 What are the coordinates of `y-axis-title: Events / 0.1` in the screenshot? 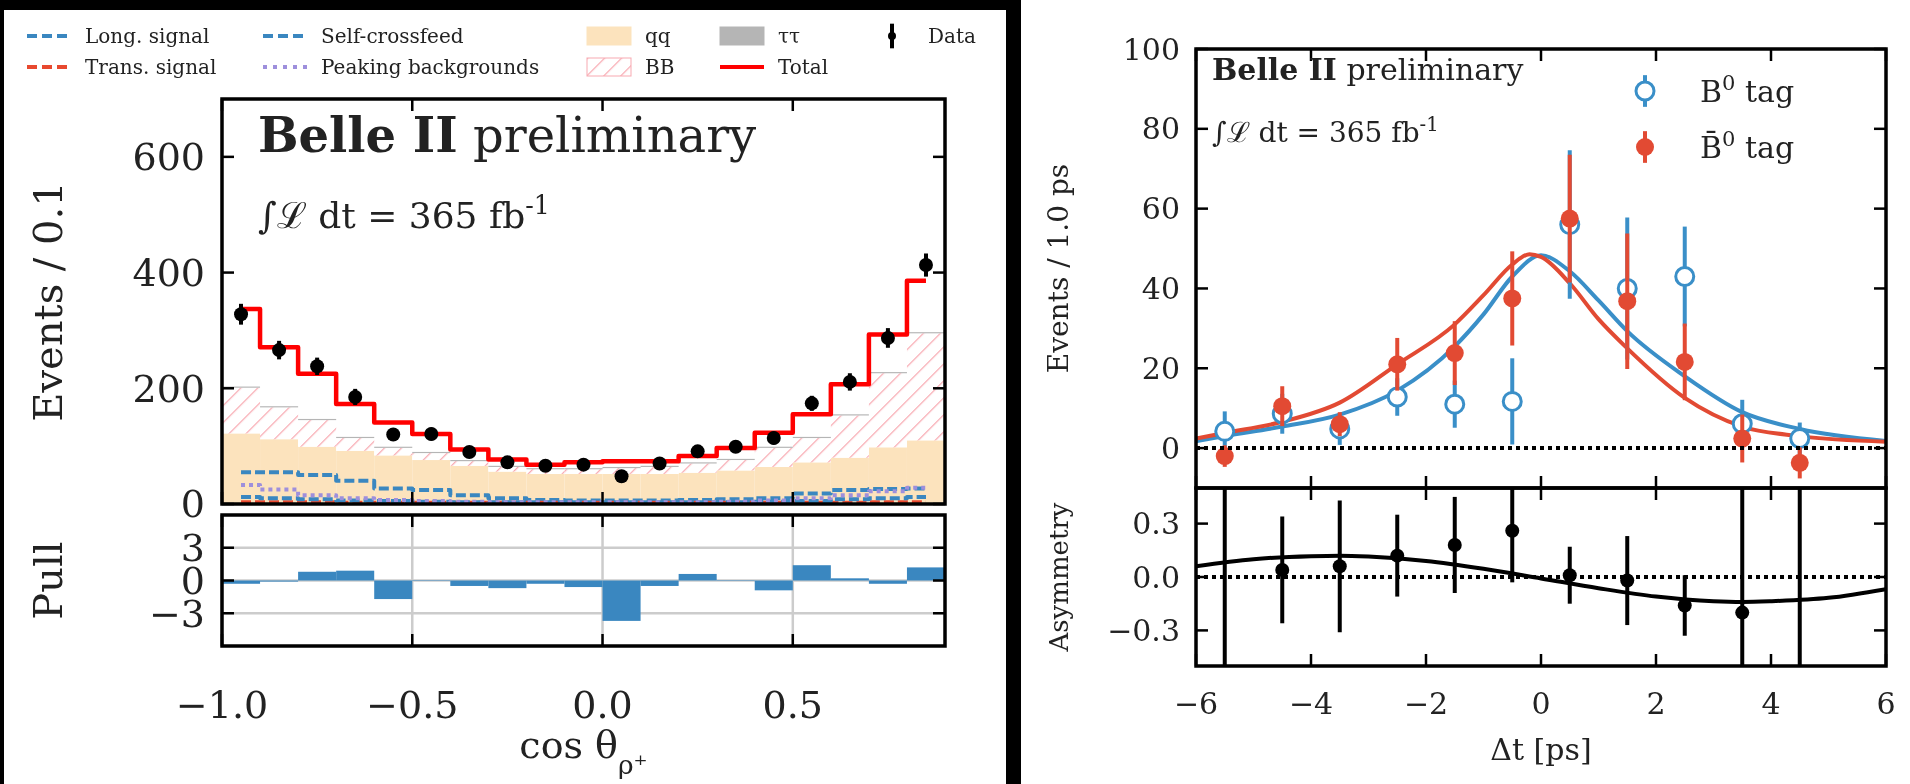 It's located at (48, 301).